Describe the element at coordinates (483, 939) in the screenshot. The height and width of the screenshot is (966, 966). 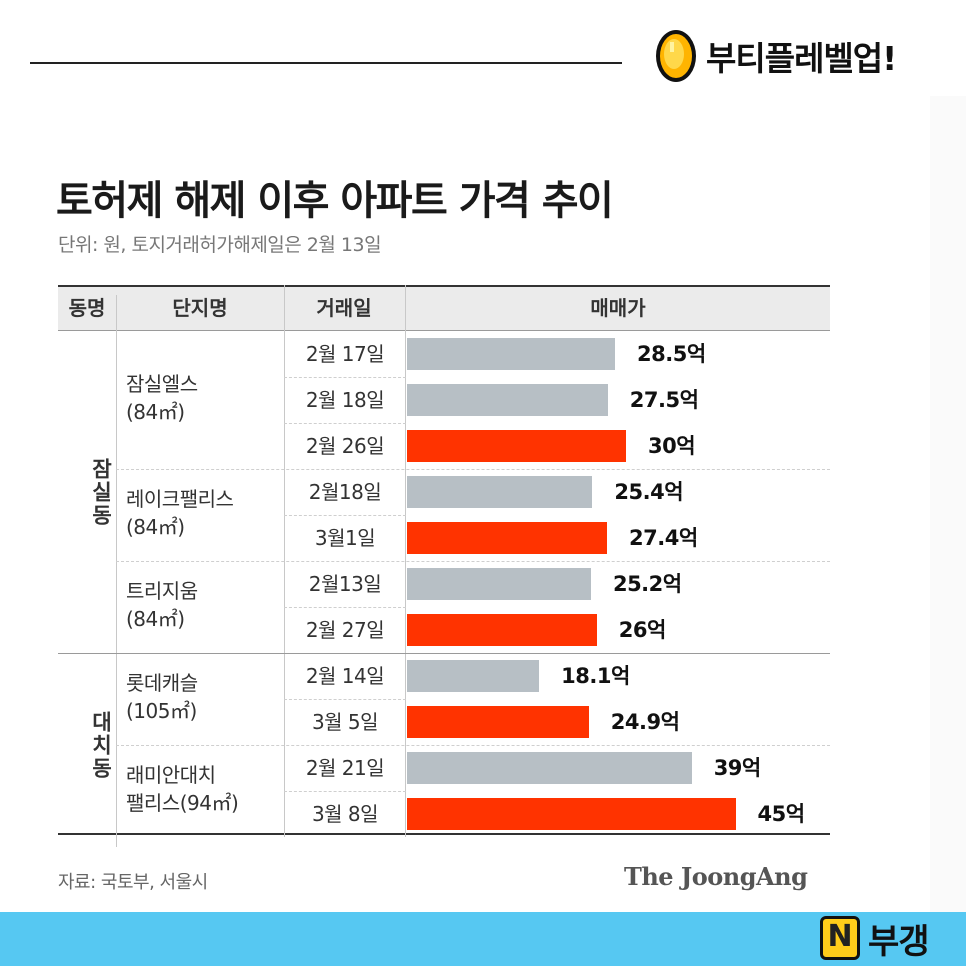
I see `footer-band` at that location.